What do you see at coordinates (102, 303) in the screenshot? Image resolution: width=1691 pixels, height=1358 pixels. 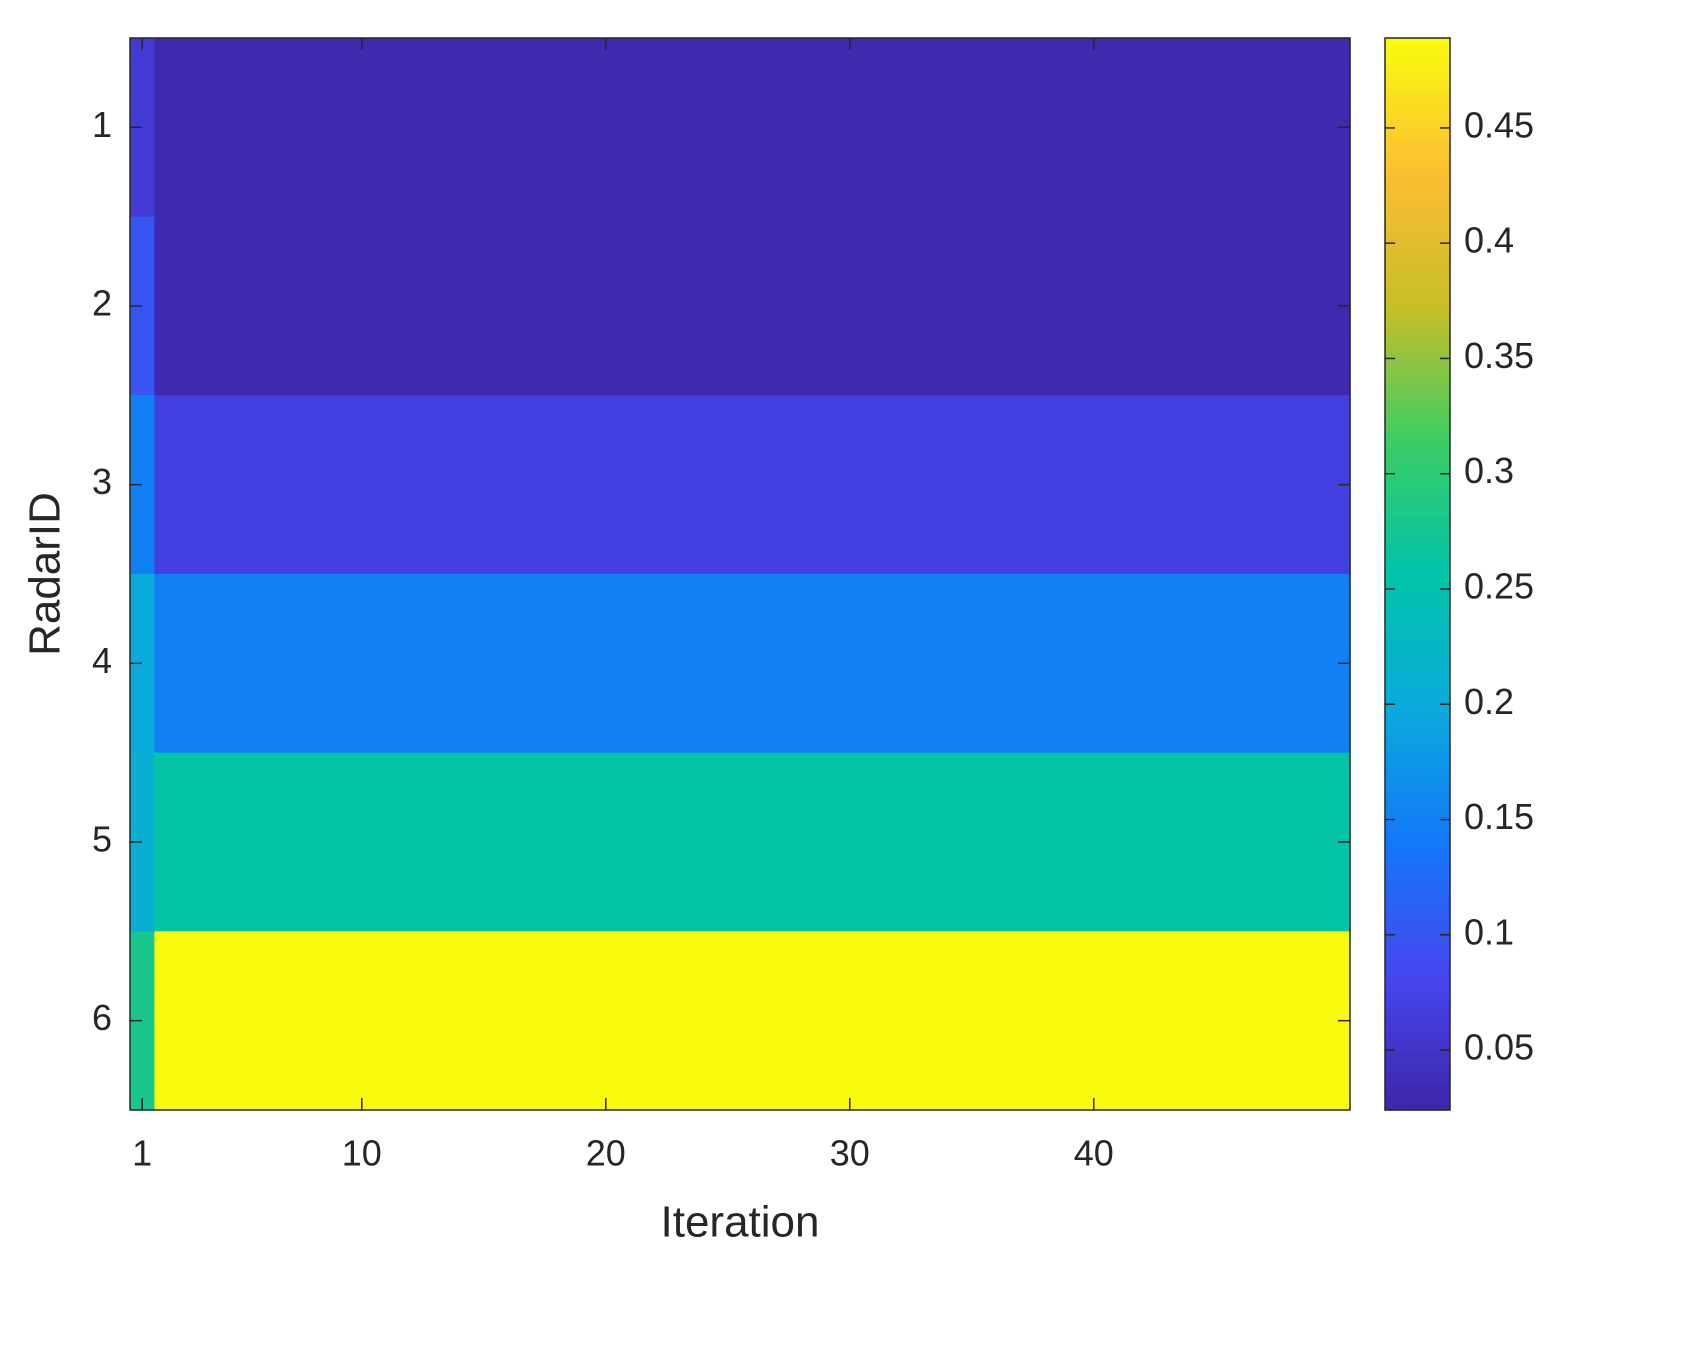 I see `y-tick-label: 2` at bounding box center [102, 303].